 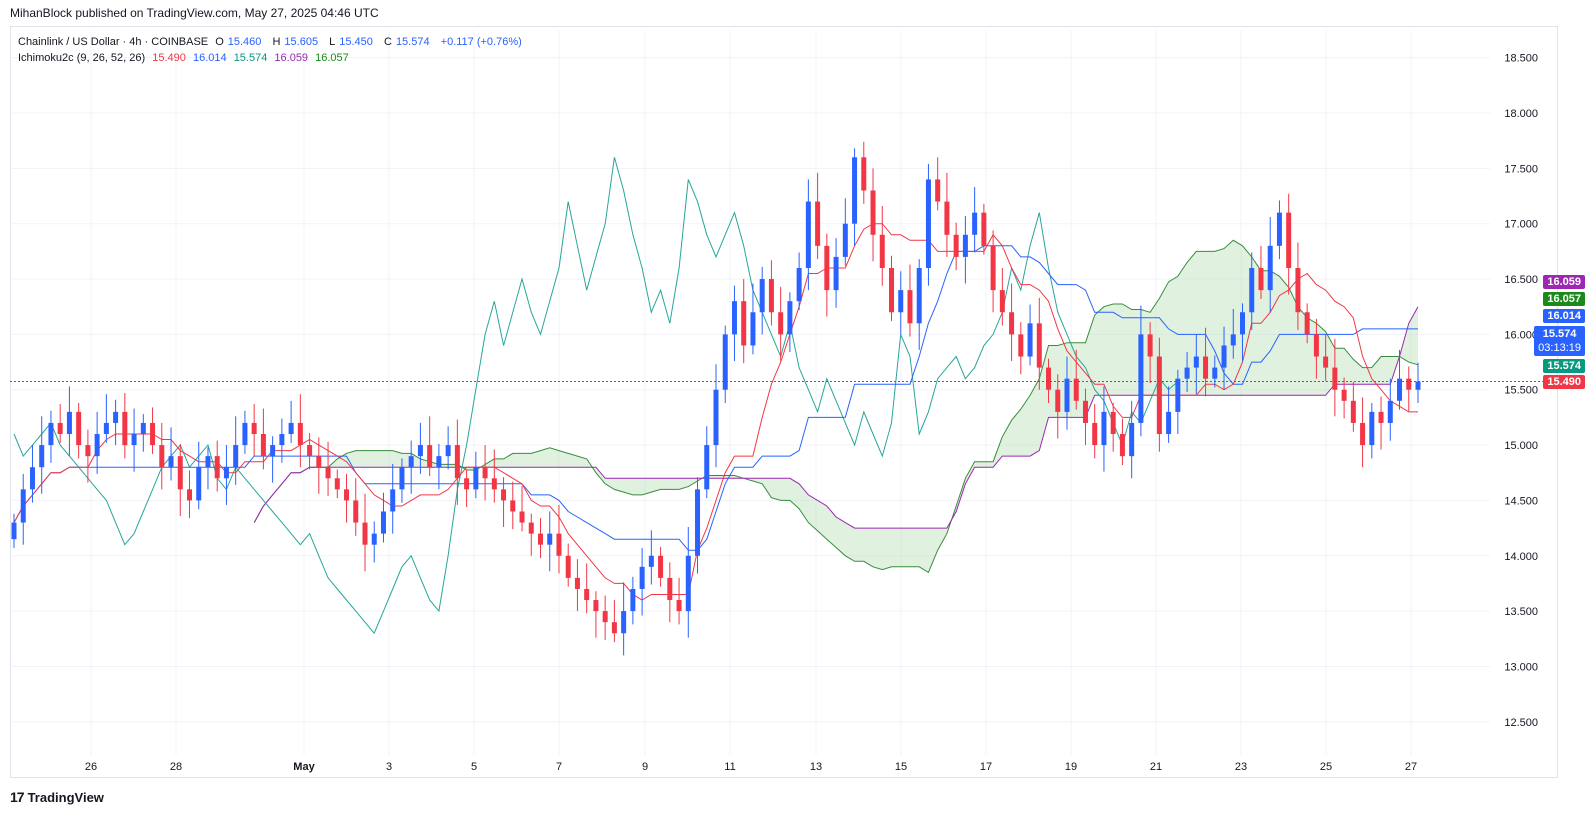 What do you see at coordinates (481, 42) in the screenshot?
I see `change-value: +0.117 (+0.76%)` at bounding box center [481, 42].